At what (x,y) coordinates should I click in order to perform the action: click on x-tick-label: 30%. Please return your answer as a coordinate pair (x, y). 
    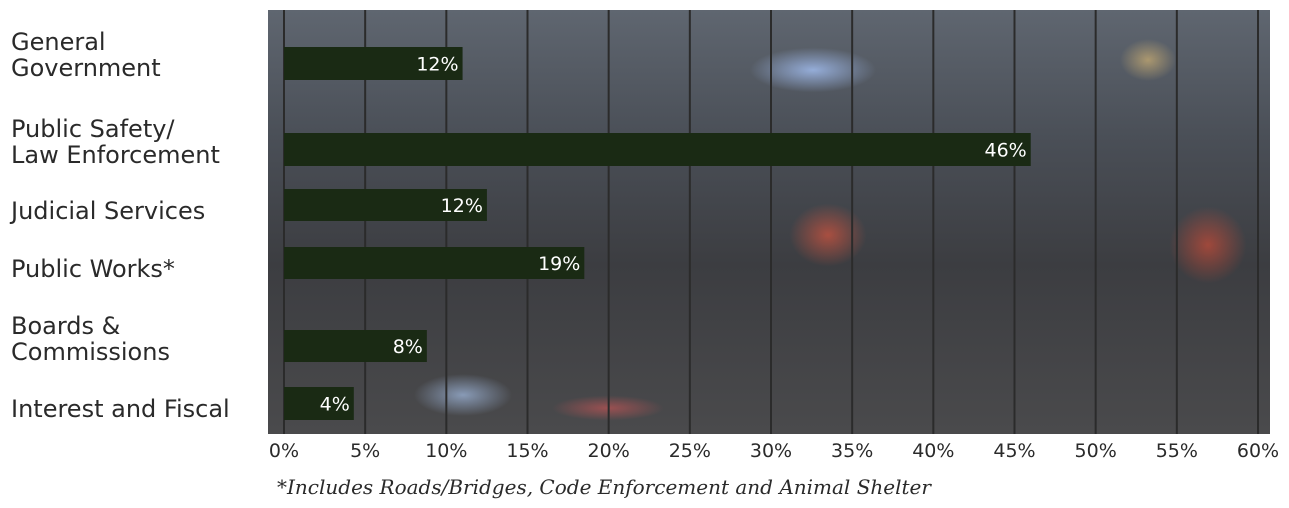
    Looking at the image, I should click on (771, 451).